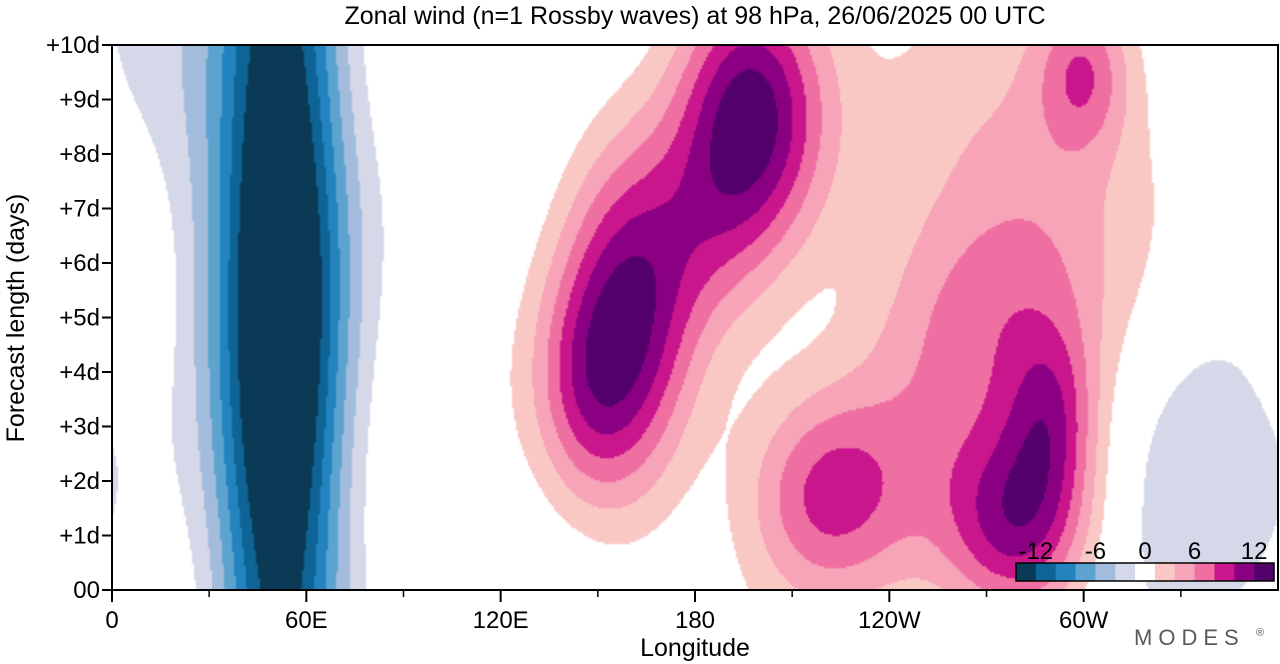 Image resolution: width=1280 pixels, height=664 pixels. Describe the element at coordinates (79, 209) in the screenshot. I see `y-tick-label-7: +7d` at that location.